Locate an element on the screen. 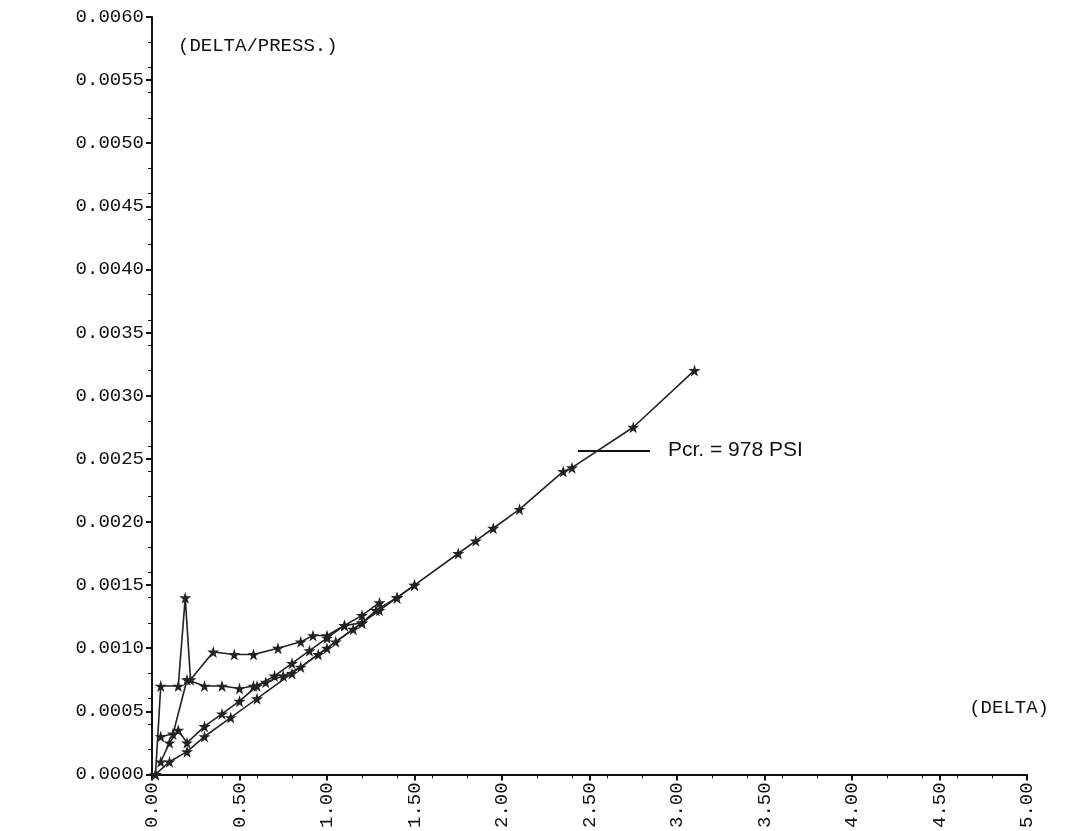 Image resolution: width=1069 pixels, height=831 pixels. x-tick-label: 1.50 is located at coordinates (414, 805).